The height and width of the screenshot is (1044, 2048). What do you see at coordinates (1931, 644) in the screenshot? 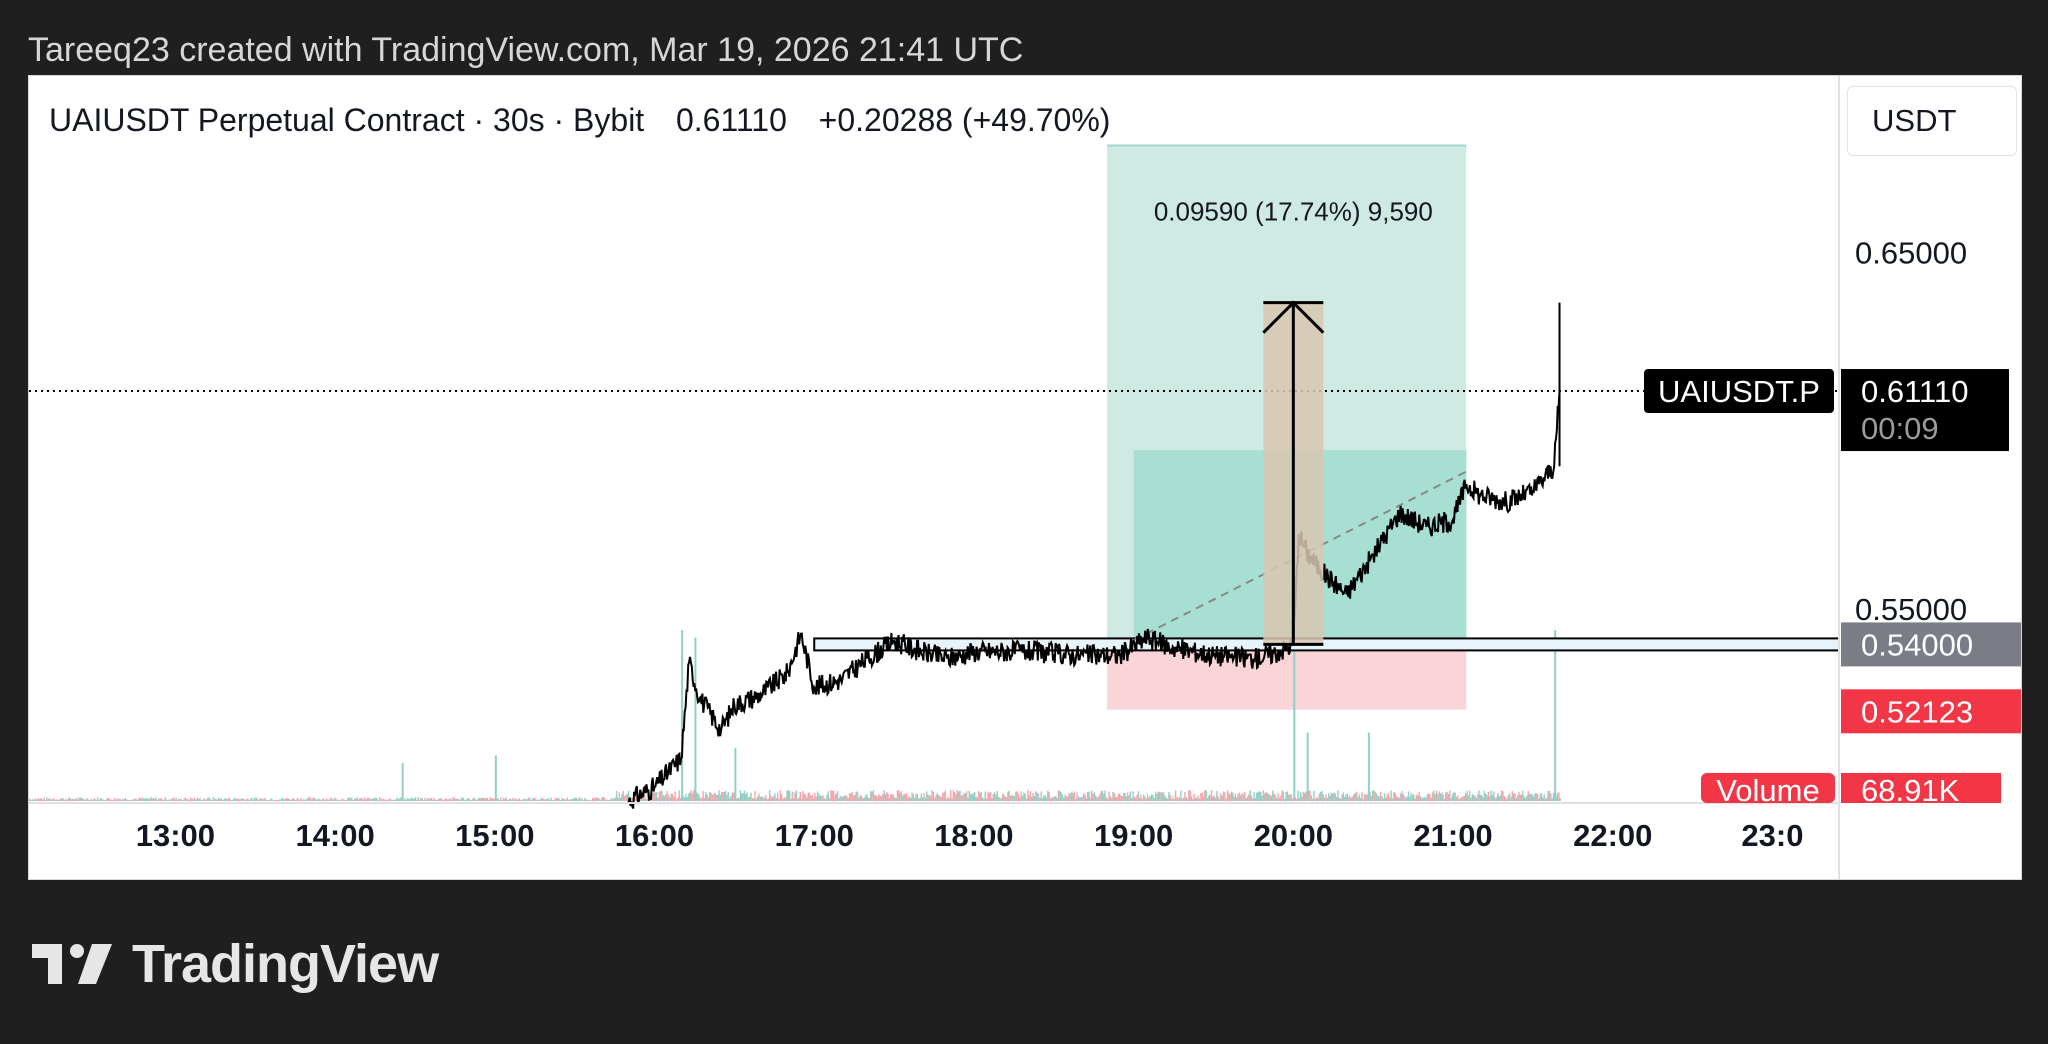
I see `level-price-tag` at bounding box center [1931, 644].